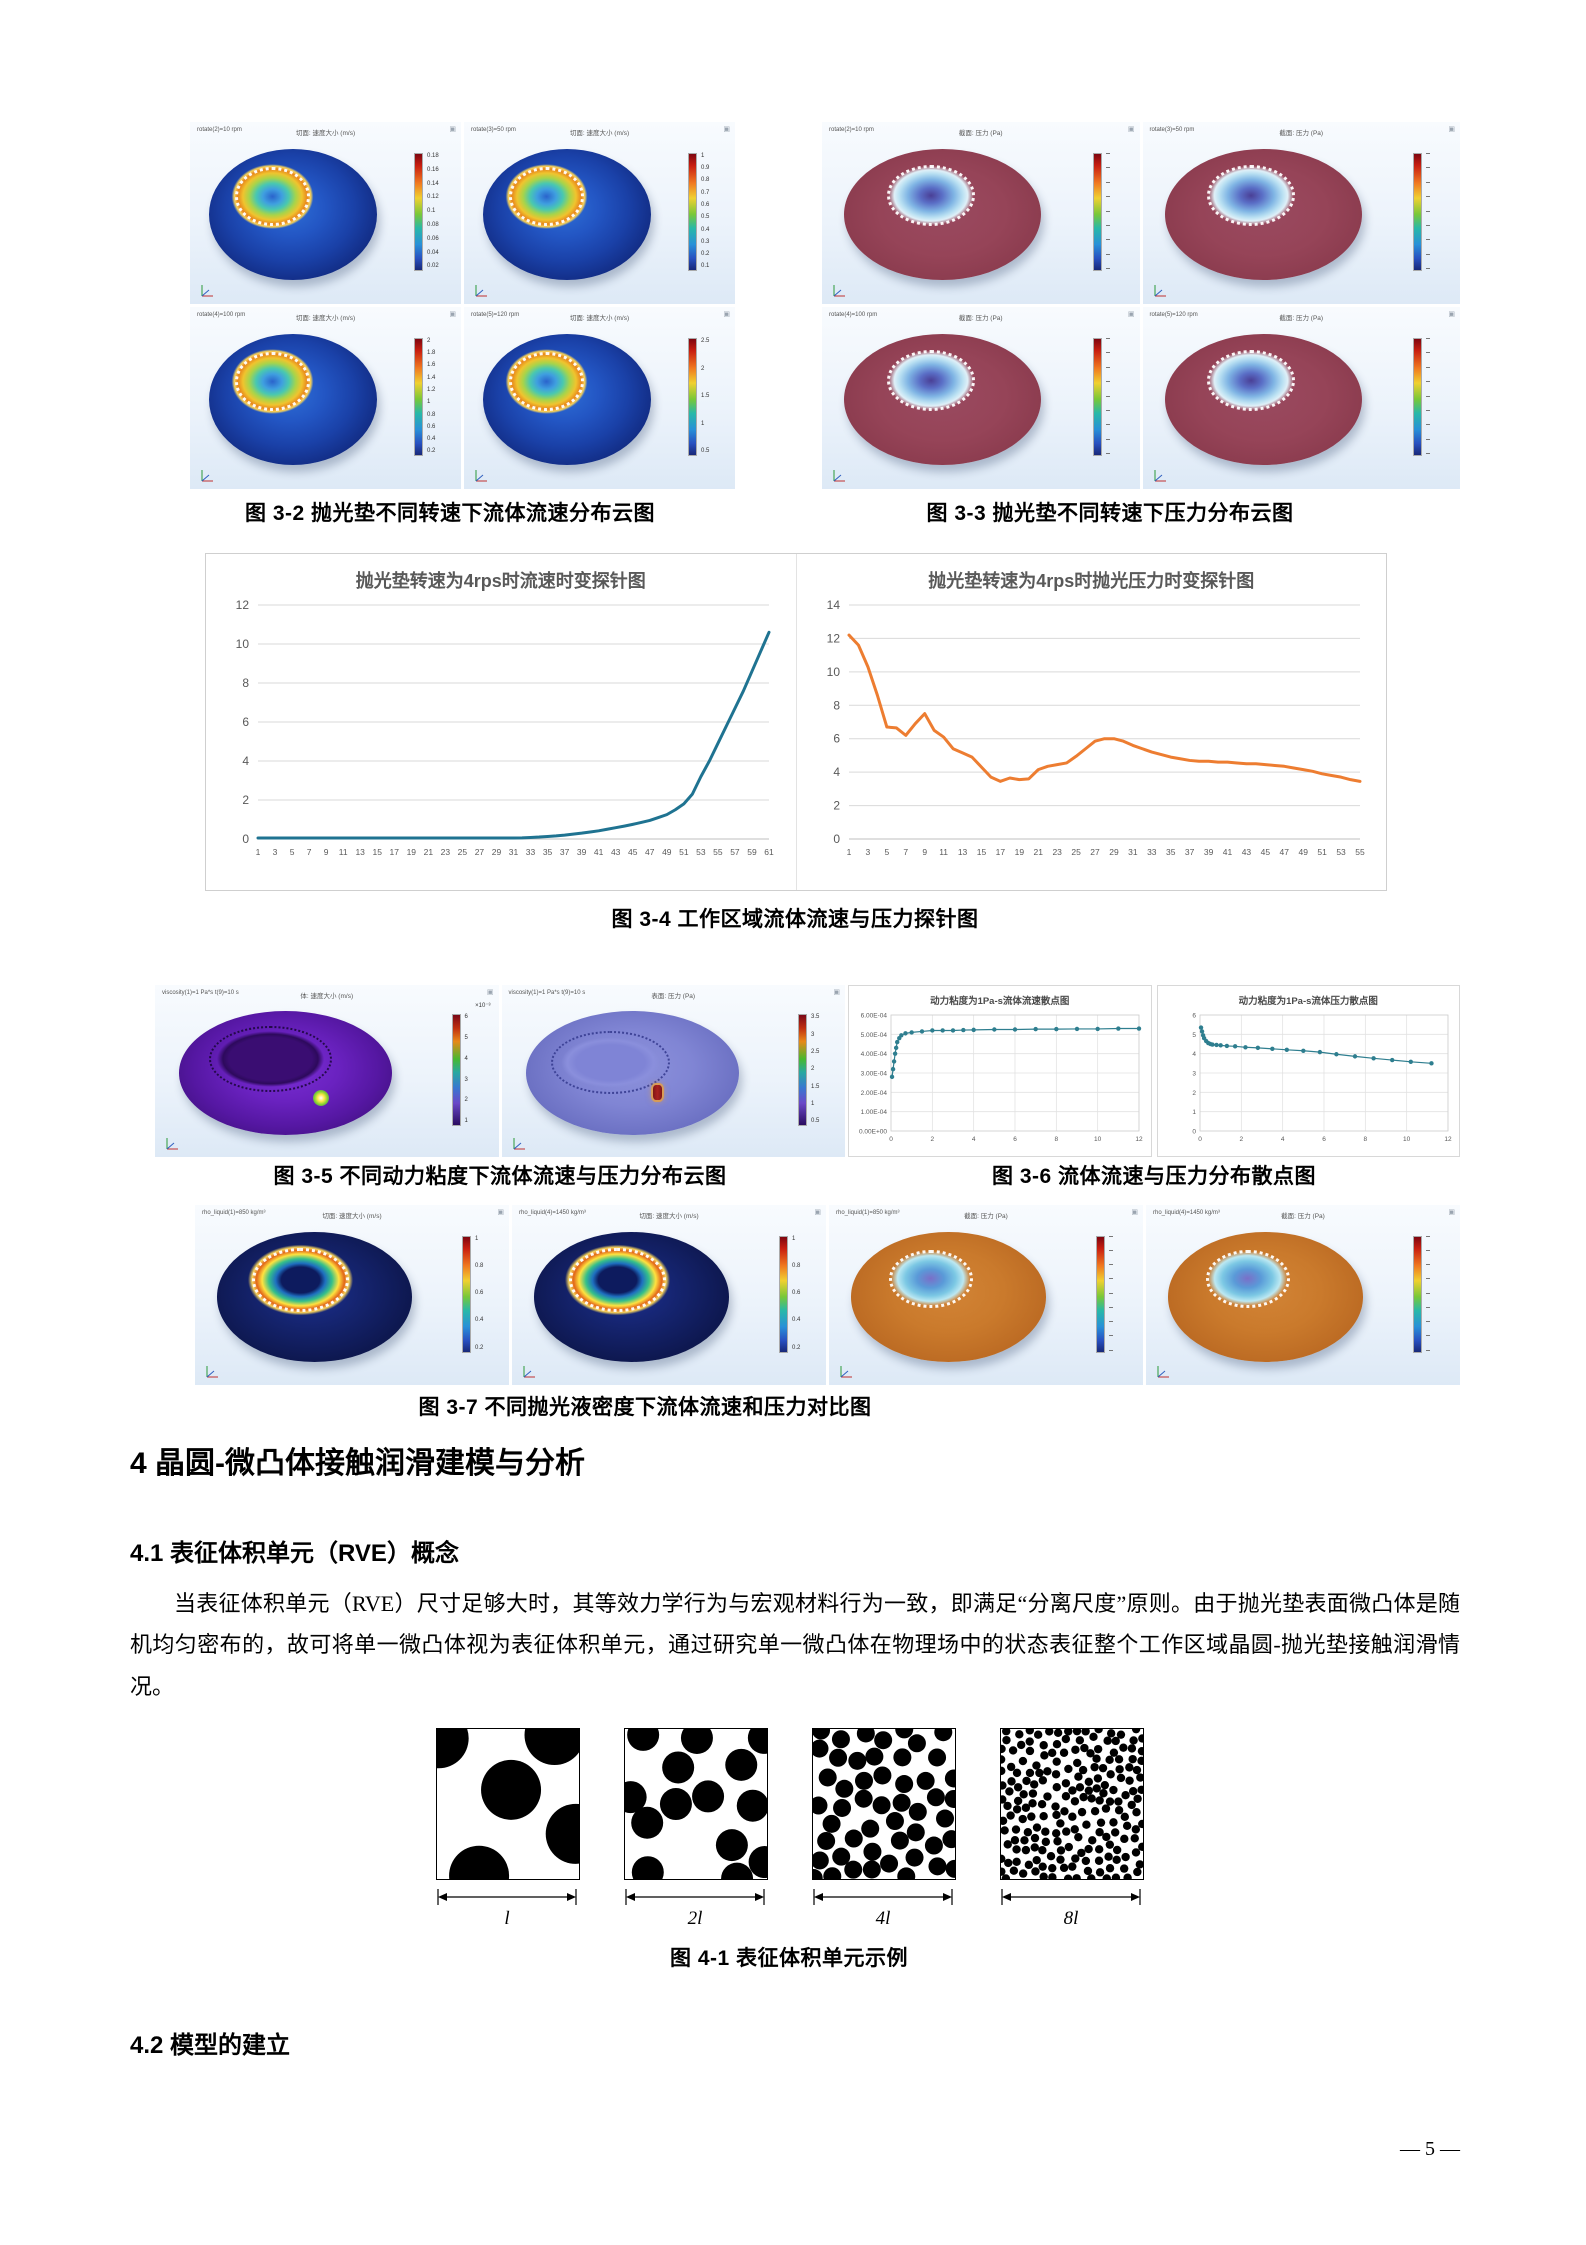 Image resolution: width=1586 pixels, height=2245 pixels. What do you see at coordinates (658, 1093) in the screenshot?
I see `probe-cylinder` at bounding box center [658, 1093].